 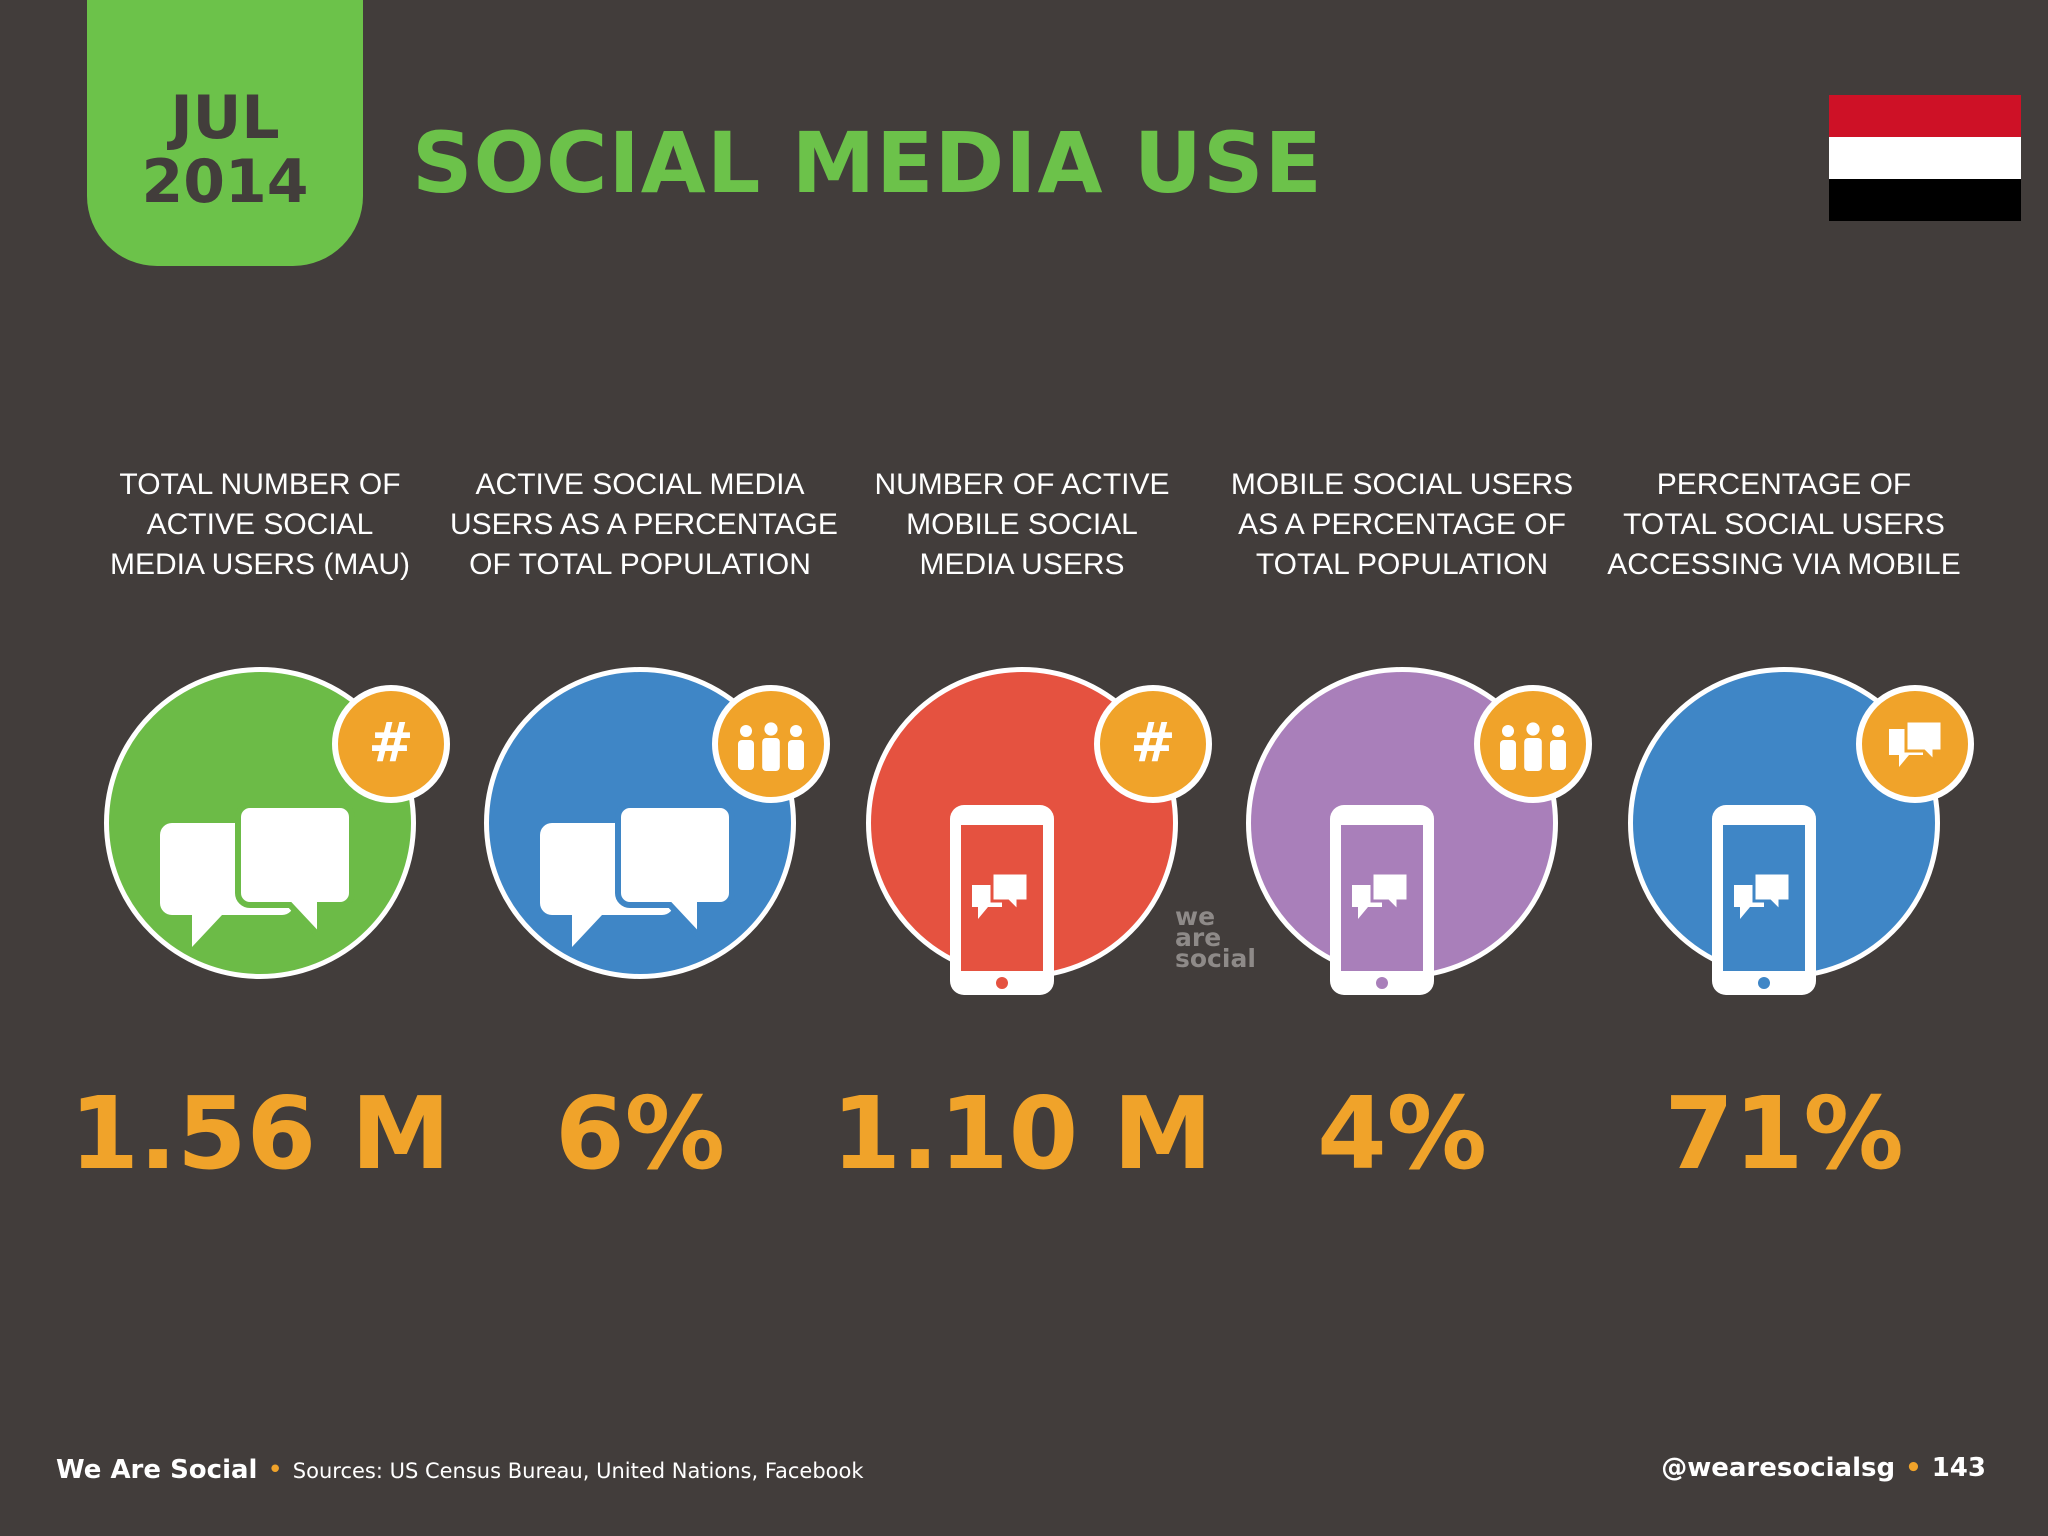 I want to click on metric-label-line: NUMBER OF ACTIVE, so click(x=1022, y=484).